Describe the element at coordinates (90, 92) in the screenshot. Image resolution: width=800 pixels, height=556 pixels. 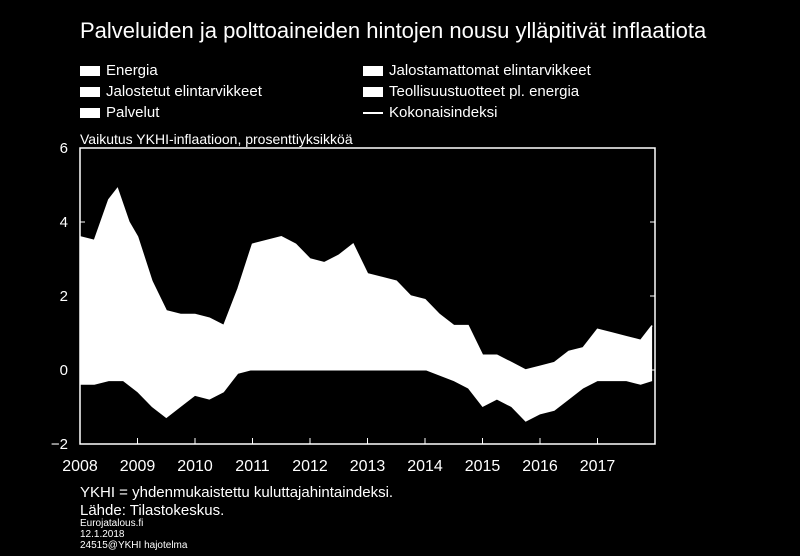
I see `legend-swatch-jalostetut` at that location.